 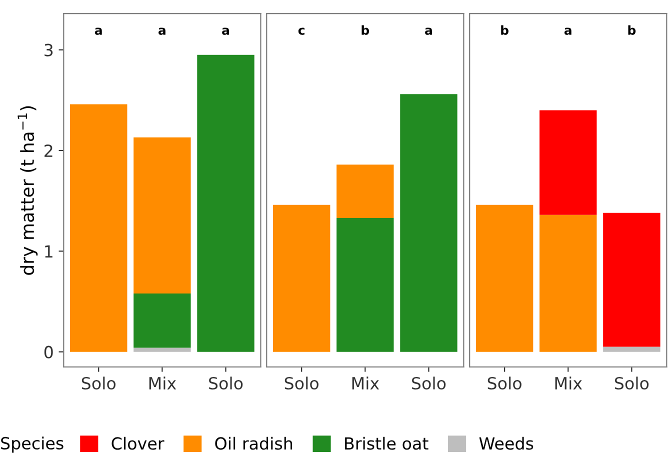 What do you see at coordinates (506, 443) in the screenshot?
I see `legend-label: Weeds` at bounding box center [506, 443].